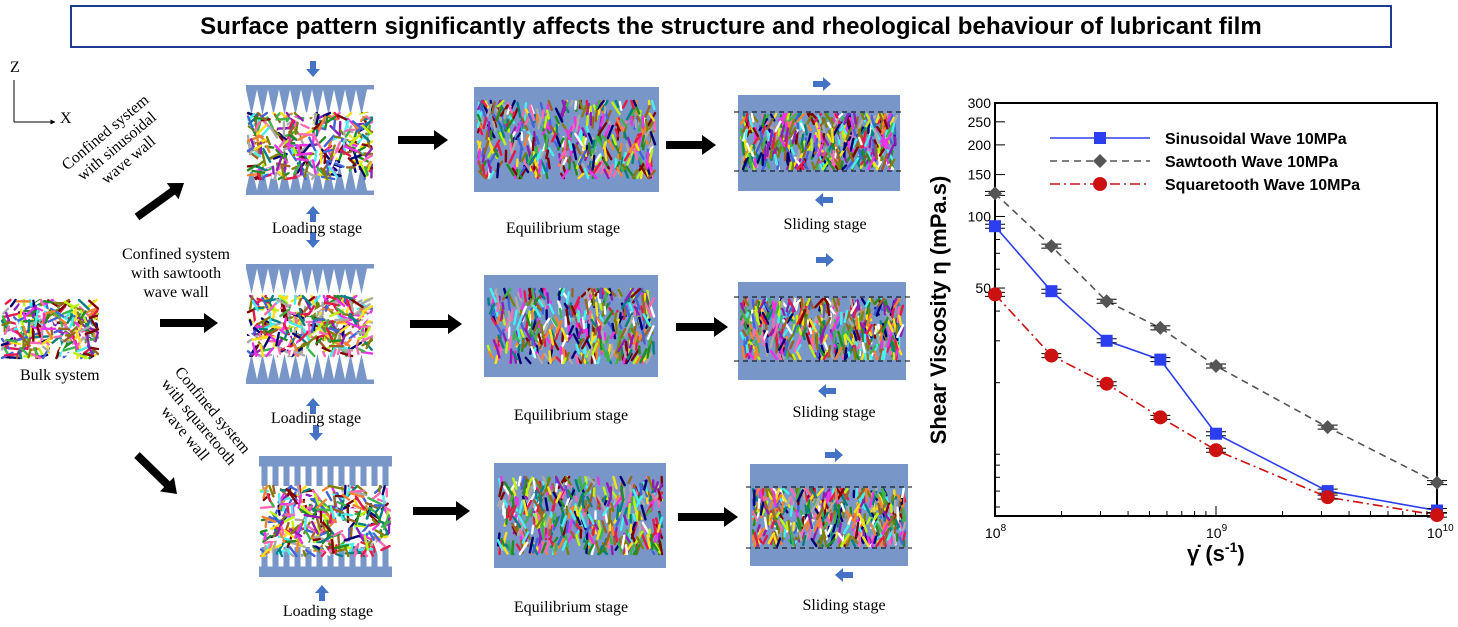 The height and width of the screenshot is (627, 1458). What do you see at coordinates (159, 202) in the screenshot?
I see `flow-arrow-shape` at bounding box center [159, 202].